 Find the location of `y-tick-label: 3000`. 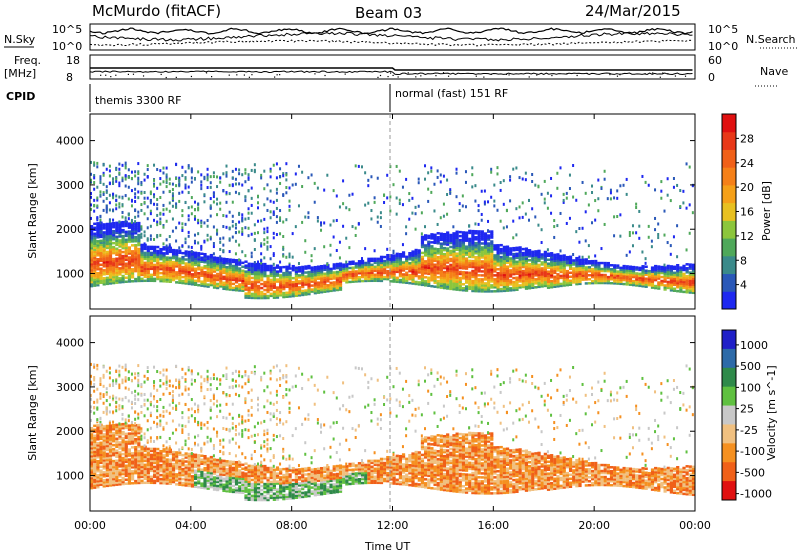

y-tick-label: 3000 is located at coordinates (70, 185).